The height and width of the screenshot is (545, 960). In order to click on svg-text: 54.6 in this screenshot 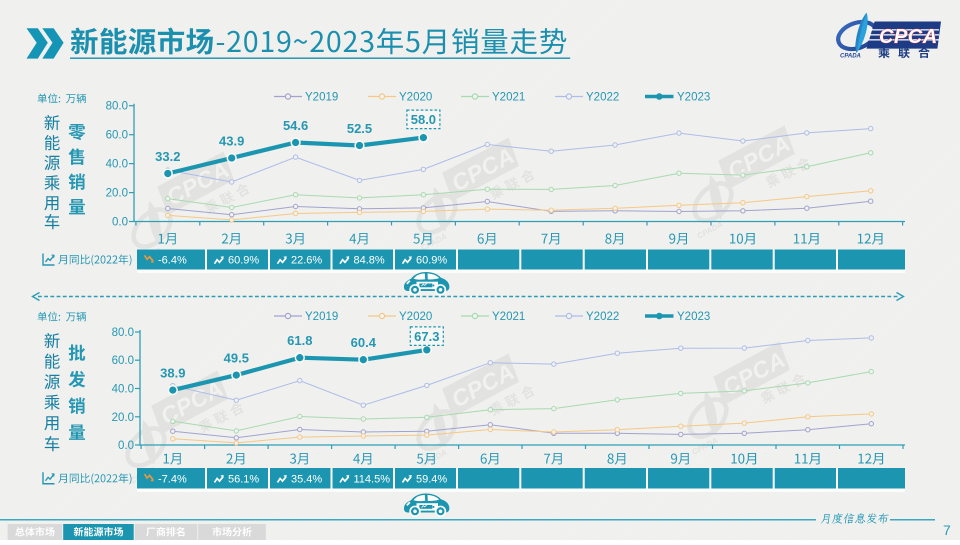, I will do `click(295, 125)`.